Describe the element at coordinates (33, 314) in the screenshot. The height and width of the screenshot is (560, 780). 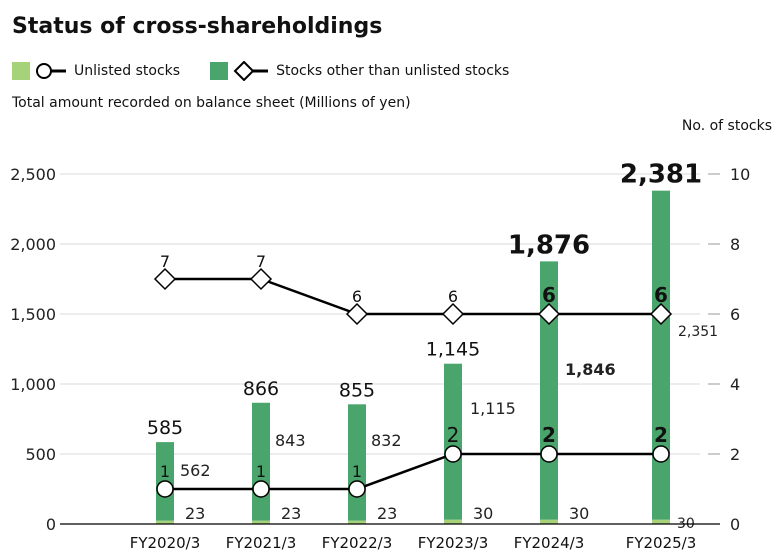
I see `y-tick-label: 1,500` at that location.